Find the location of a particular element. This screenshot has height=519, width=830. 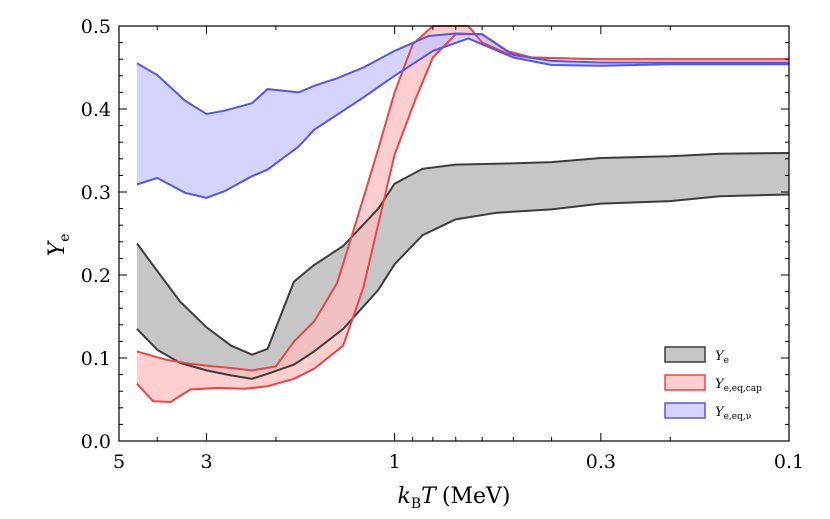

y-tick-label: 0.2 is located at coordinates (96, 276).